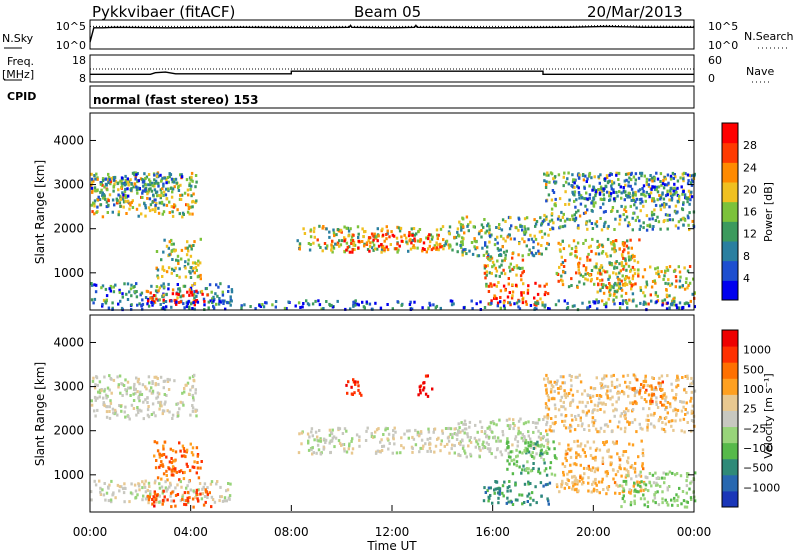 The image size is (800, 554). Describe the element at coordinates (176, 100) in the screenshot. I see `cpid-text: normal (fast stereo) 153` at that location.